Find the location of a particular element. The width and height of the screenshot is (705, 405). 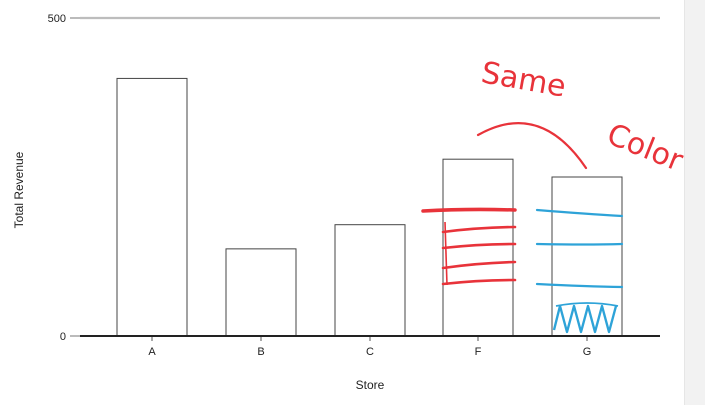

x-axis-title: Store is located at coordinates (370, 385).